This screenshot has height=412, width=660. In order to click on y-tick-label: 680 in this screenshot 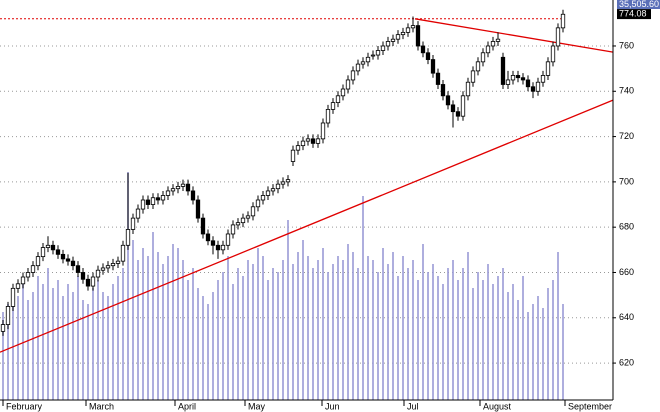, I will do `click(626, 227)`.